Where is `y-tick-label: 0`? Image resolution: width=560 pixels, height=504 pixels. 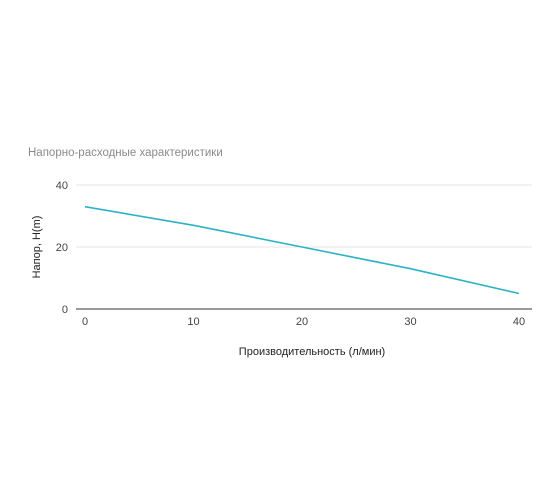
y-tick-label: 0 is located at coordinates (65, 310).